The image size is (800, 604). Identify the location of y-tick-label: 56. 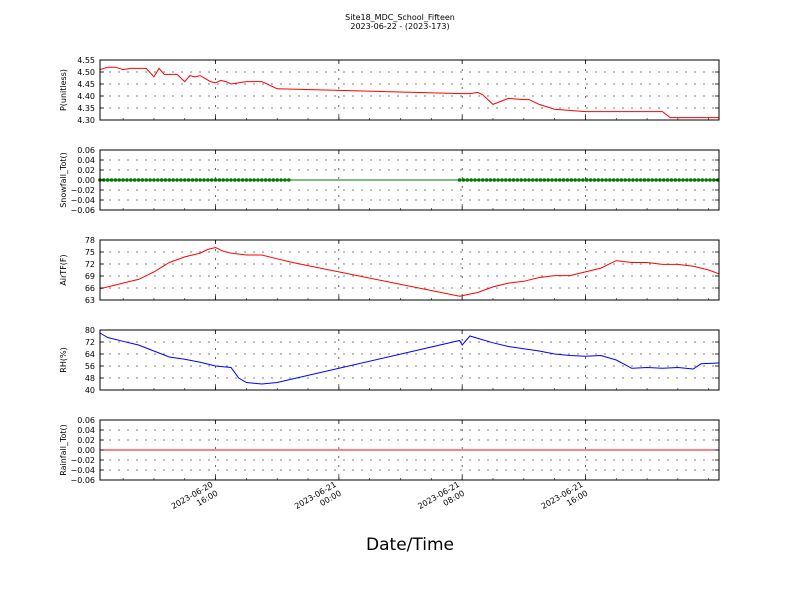
(90, 366).